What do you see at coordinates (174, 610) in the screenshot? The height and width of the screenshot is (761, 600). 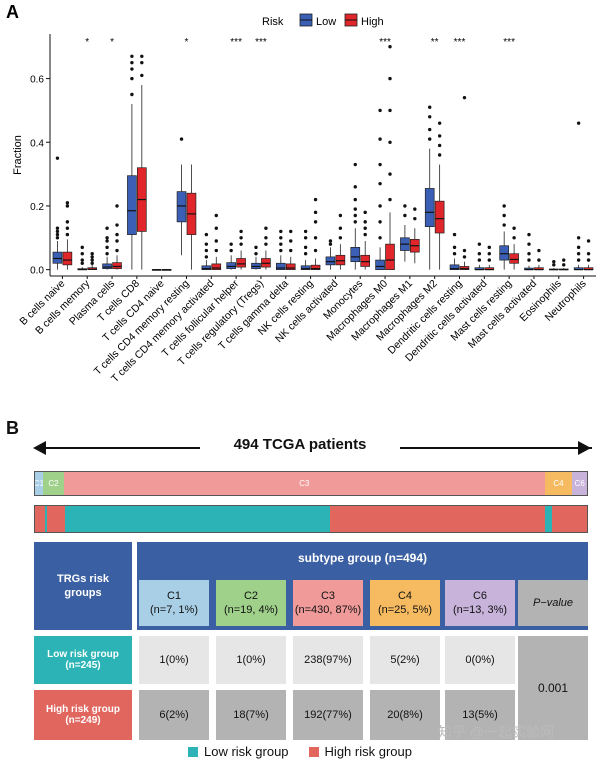 I see `subtype-cell-c1-text-1: (n=7, 1%)` at bounding box center [174, 610].